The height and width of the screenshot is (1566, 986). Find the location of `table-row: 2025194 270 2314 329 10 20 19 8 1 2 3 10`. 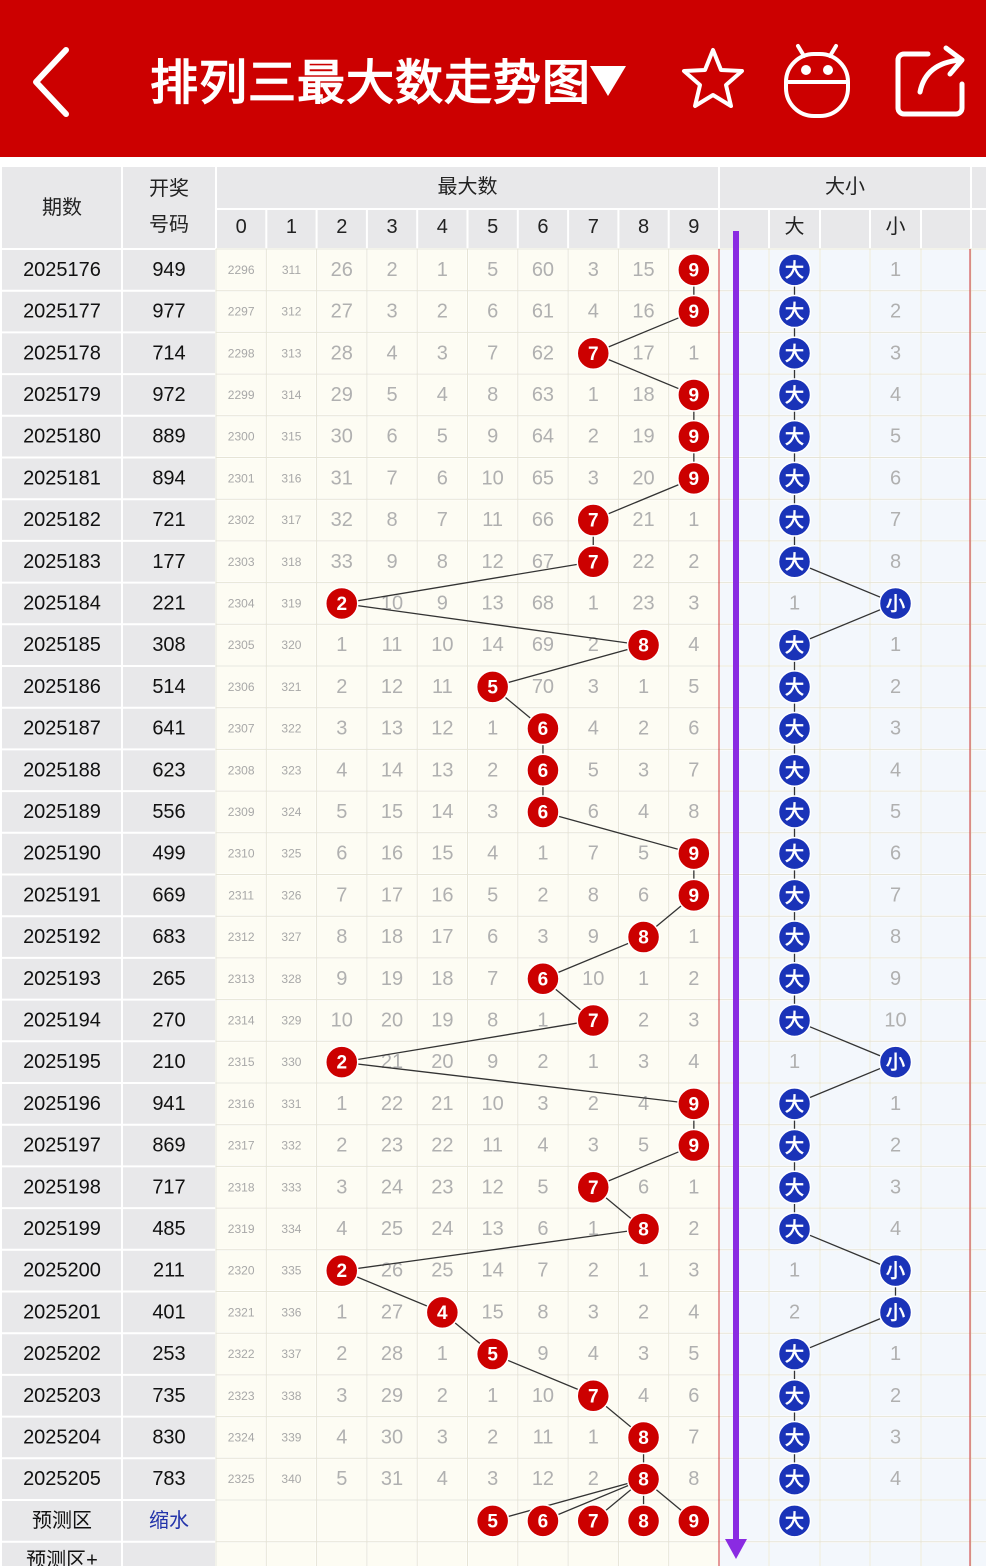

table-row: 2025194 270 2314 329 10 20 19 8 1 2 3 10 is located at coordinates (465, 1020).